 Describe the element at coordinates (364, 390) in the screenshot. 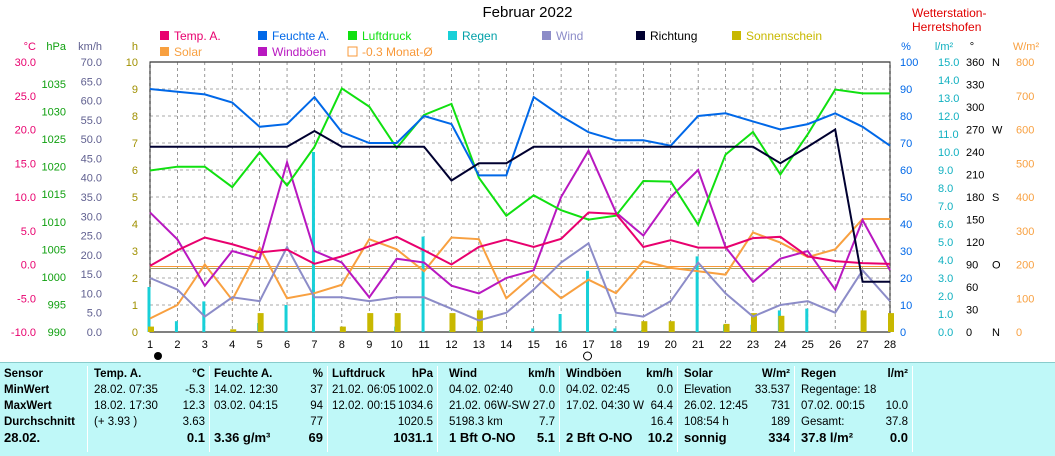

I see `stats-luftdruck-r0-label: 21.02. 06:05` at that location.